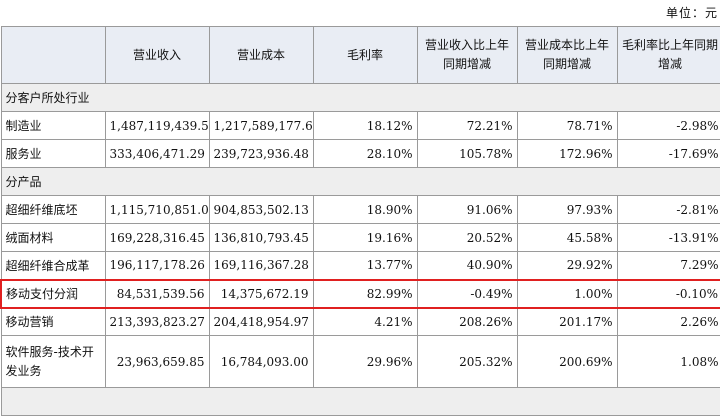 The width and height of the screenshot is (720, 416). Describe the element at coordinates (668, 55) in the screenshot. I see `header-cell: 毛利率比上年同期增减` at that location.